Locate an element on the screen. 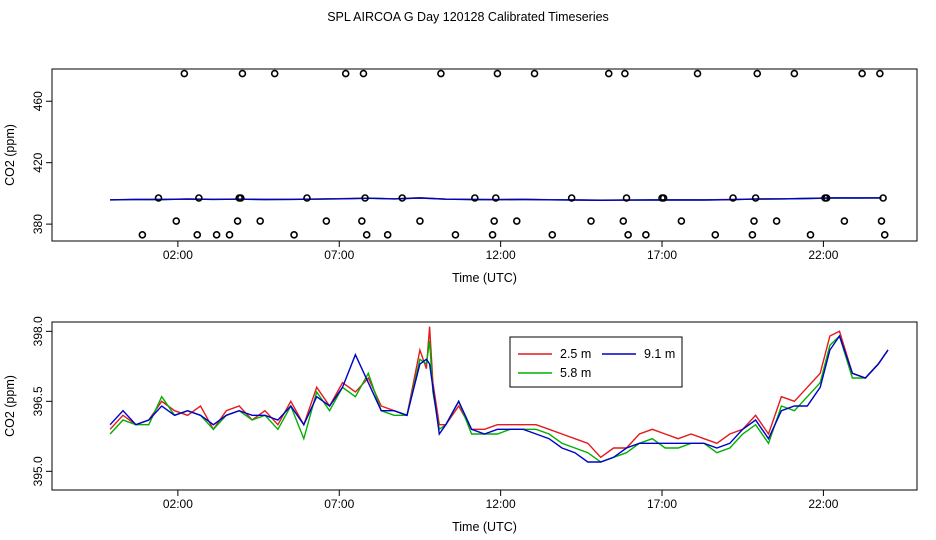  legend-box is located at coordinates (596, 362).